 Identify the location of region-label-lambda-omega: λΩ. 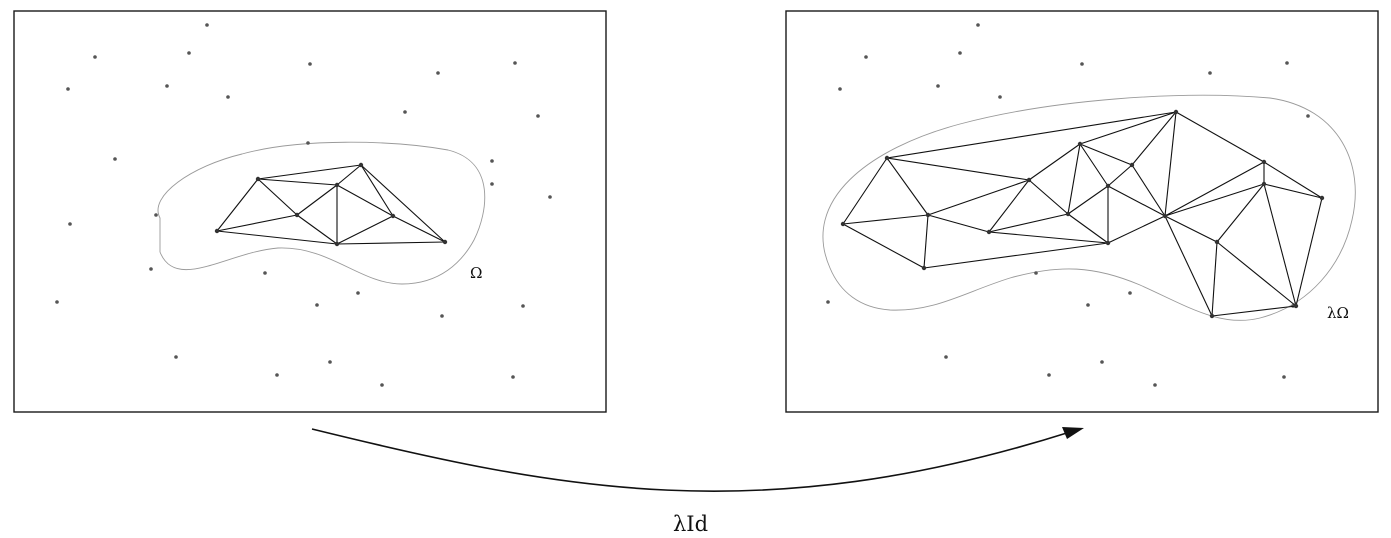
(1338, 313).